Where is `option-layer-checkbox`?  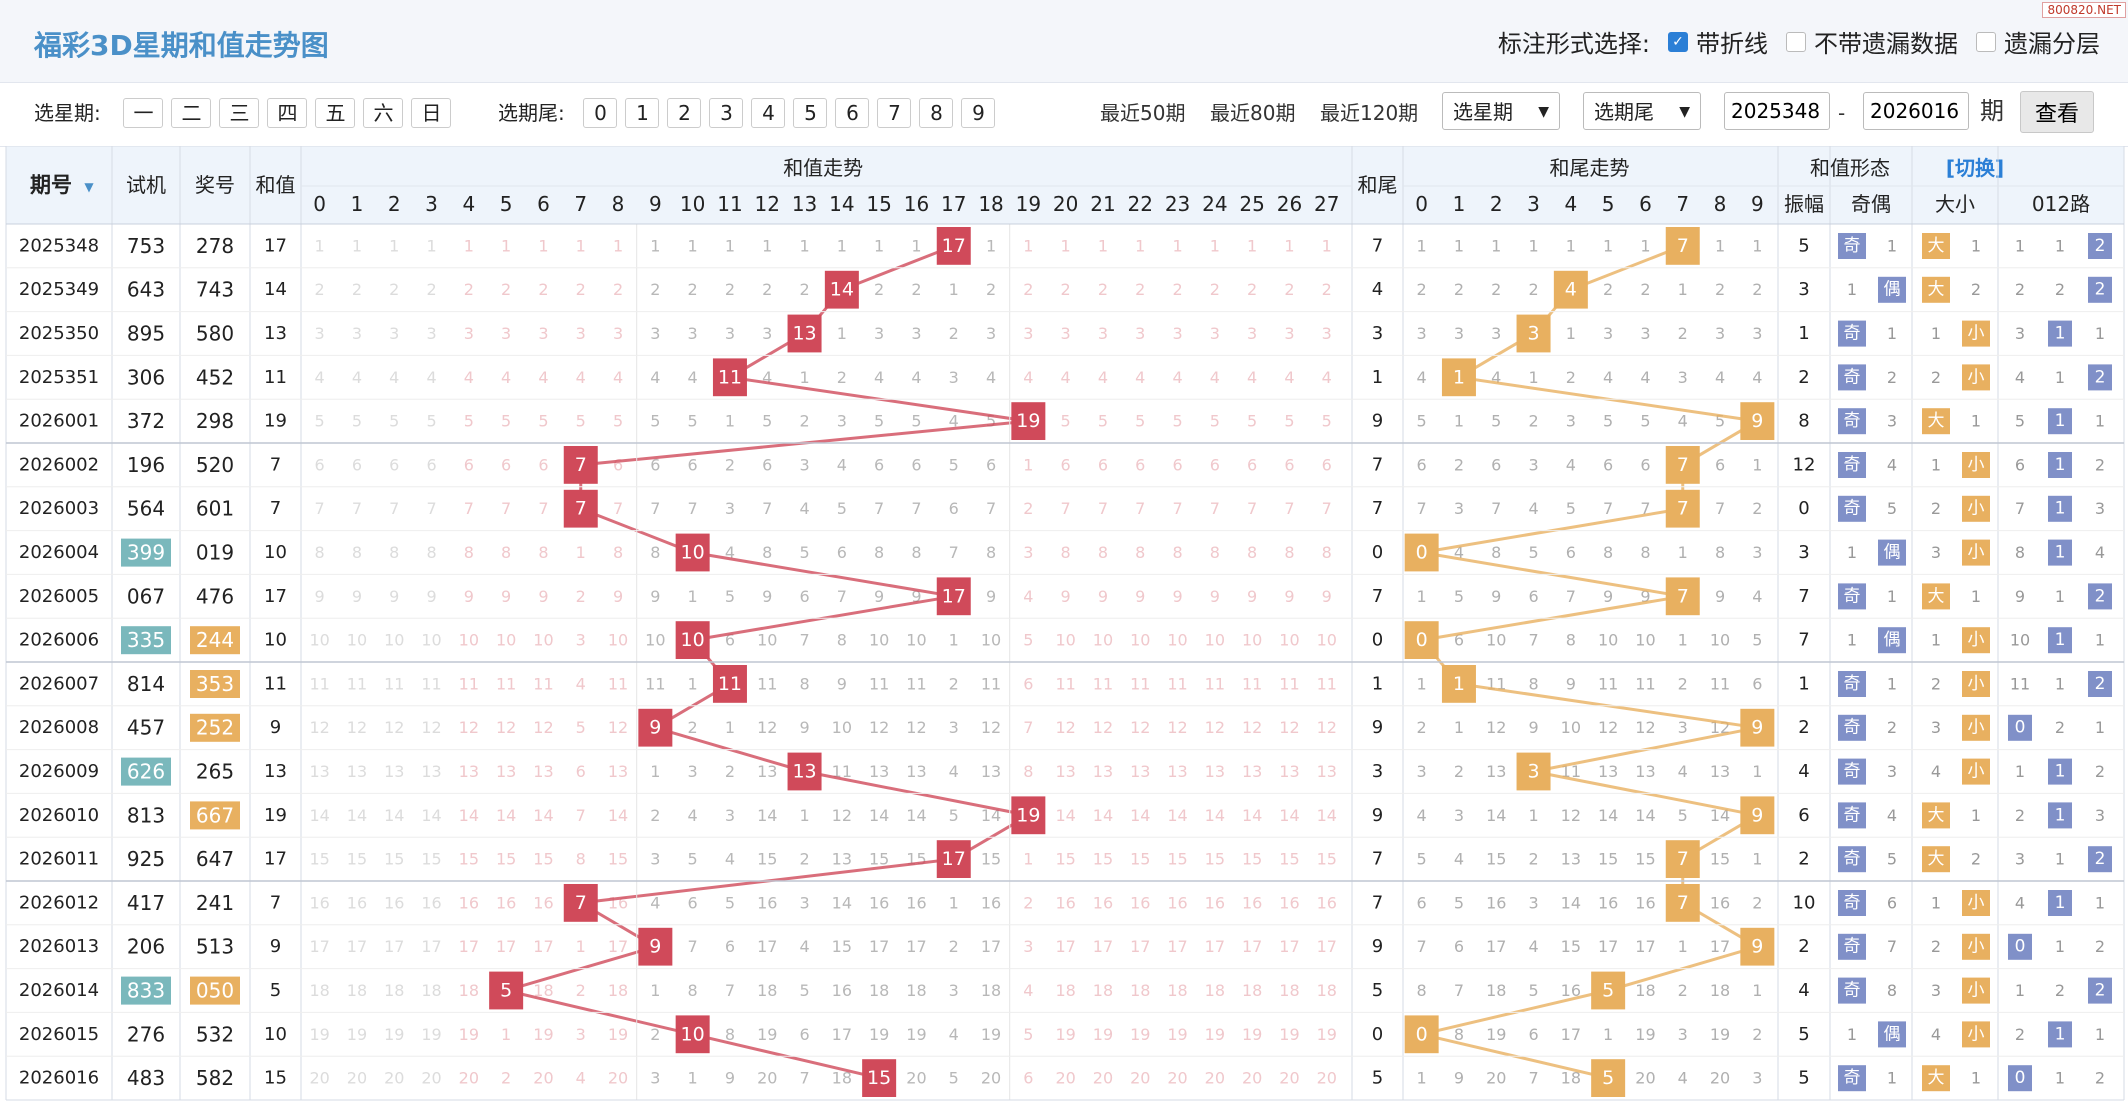
option-layer-checkbox is located at coordinates (1986, 41).